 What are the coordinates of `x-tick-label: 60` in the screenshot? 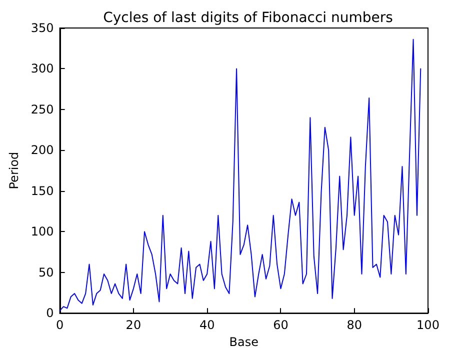 It's located at (280, 325).